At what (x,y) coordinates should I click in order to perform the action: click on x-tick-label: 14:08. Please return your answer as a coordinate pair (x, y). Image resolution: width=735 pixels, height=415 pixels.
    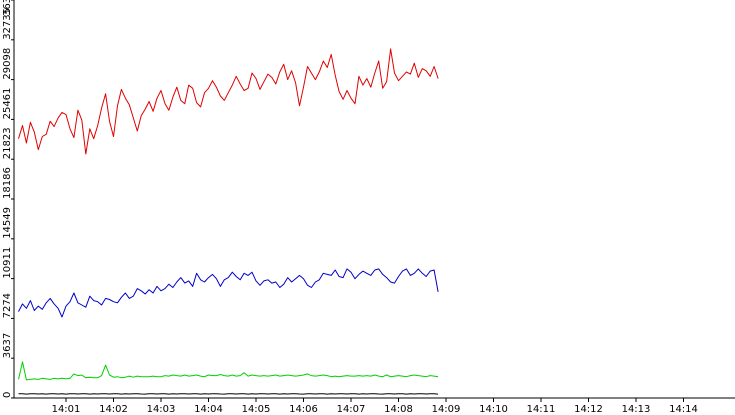
    Looking at the image, I should click on (398, 409).